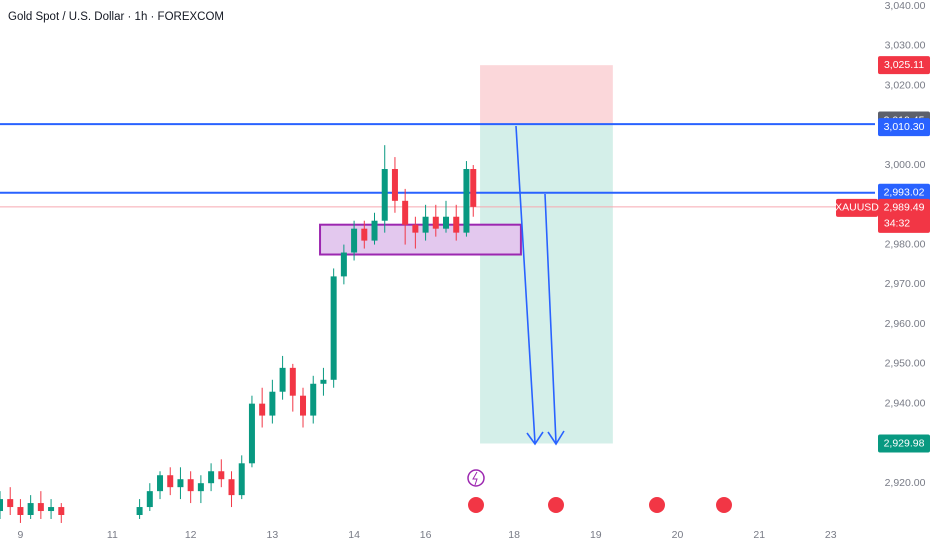 The image size is (932, 550). I want to click on x-tick-label: 16, so click(426, 535).